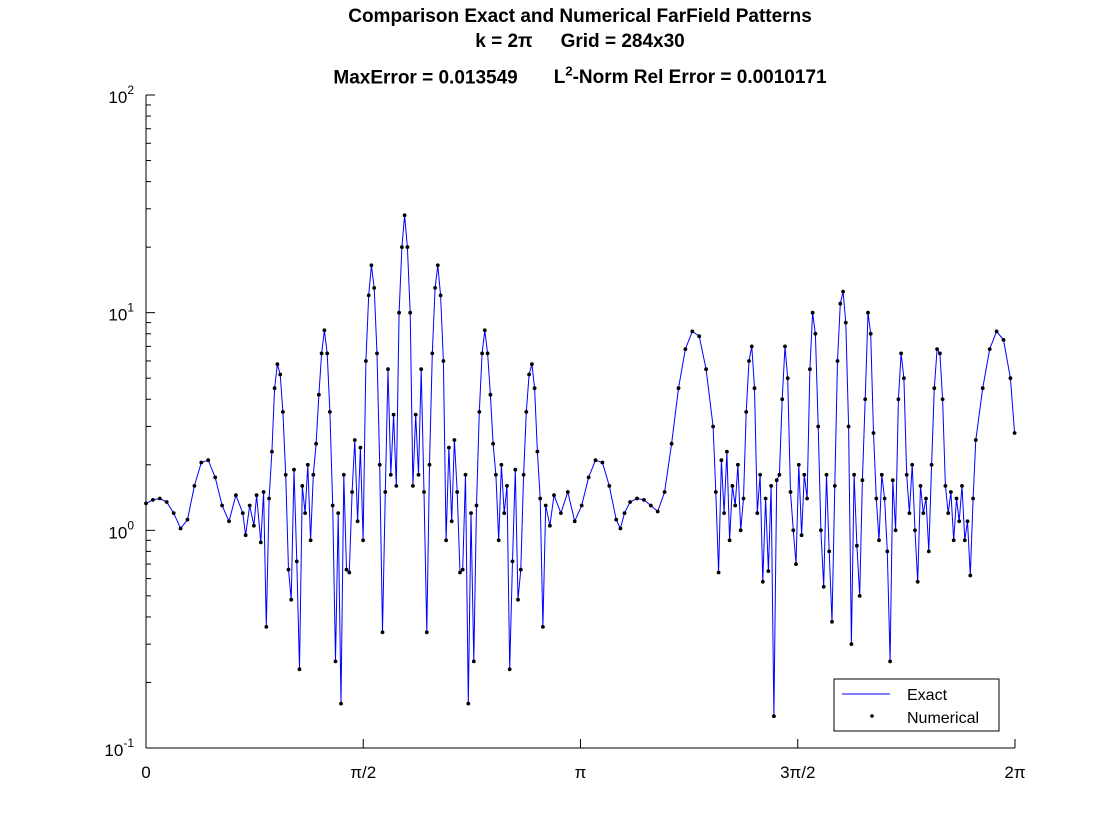 The image size is (1120, 840). I want to click on max-error-text: MaxError = 0.013549, so click(425, 78).